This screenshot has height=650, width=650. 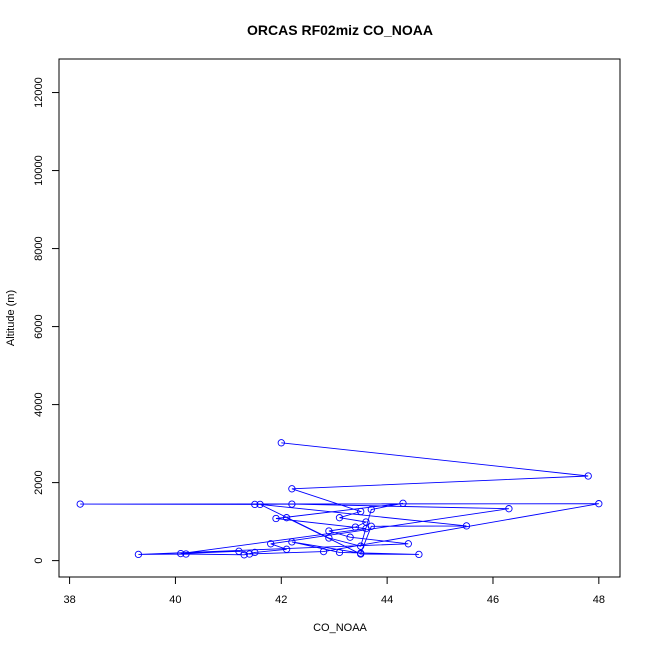 I want to click on y-tick-label: 6000, so click(x=39, y=326).